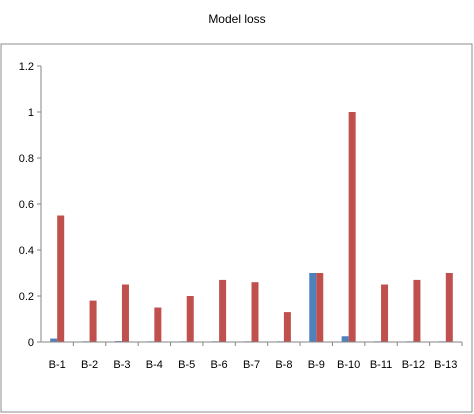  What do you see at coordinates (236, 19) in the screenshot?
I see `chart-title: Model loss` at bounding box center [236, 19].